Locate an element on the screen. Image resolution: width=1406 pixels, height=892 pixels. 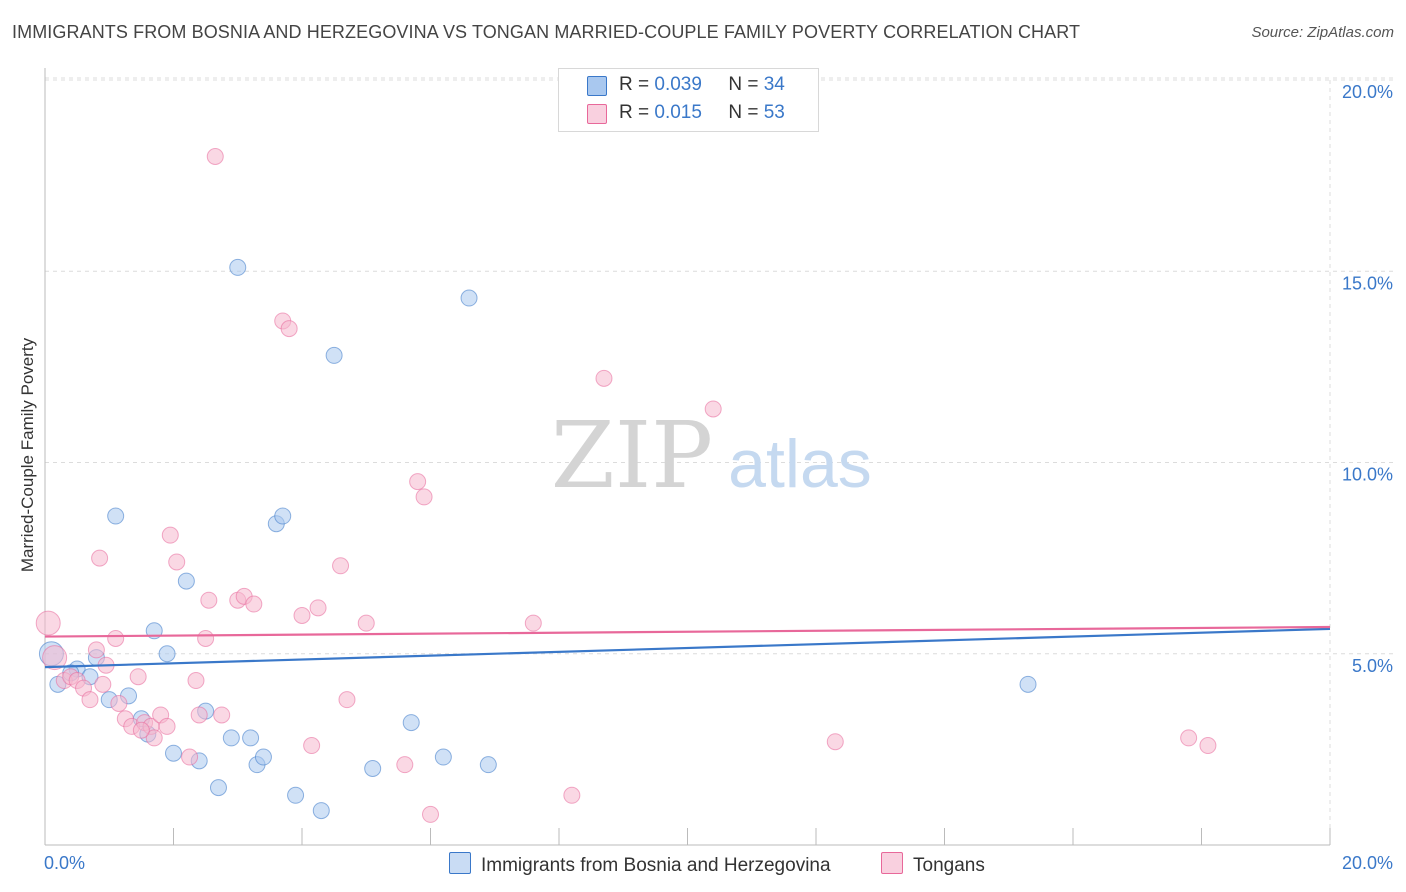
watermark-atlas: atlas is located at coordinates (800, 464).